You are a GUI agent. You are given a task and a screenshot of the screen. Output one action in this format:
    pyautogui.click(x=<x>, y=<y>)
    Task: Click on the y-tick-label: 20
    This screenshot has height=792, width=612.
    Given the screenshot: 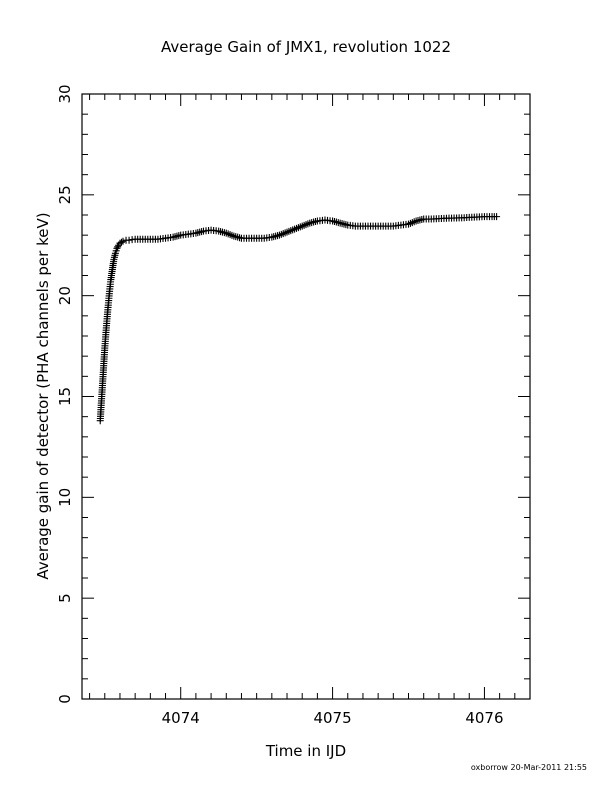 What is the action you would take?
    pyautogui.click(x=65, y=295)
    